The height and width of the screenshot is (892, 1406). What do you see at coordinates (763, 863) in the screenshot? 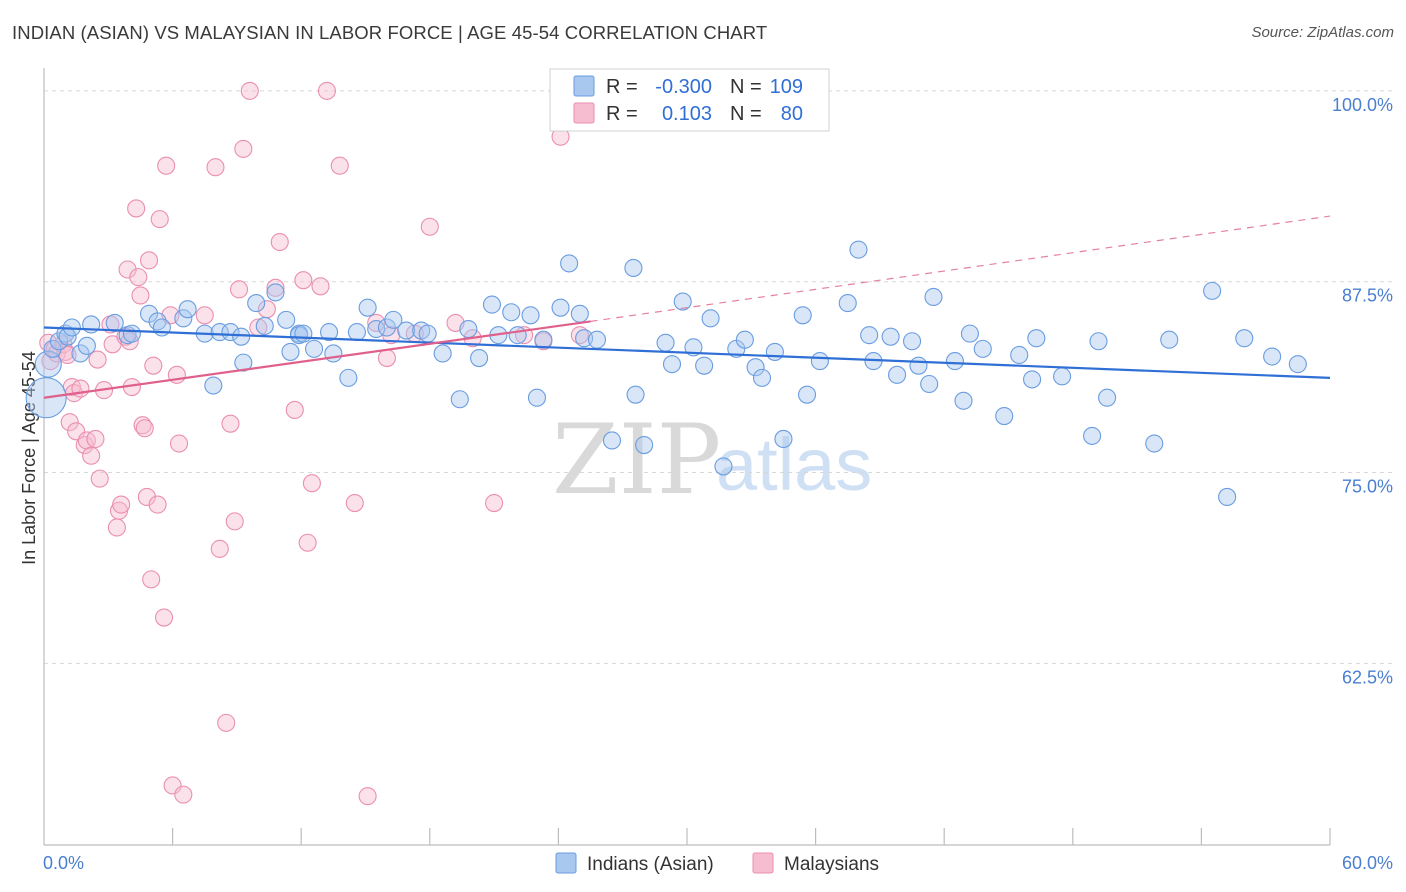
I see `bottom-legend-swatch-malaysians` at bounding box center [763, 863].